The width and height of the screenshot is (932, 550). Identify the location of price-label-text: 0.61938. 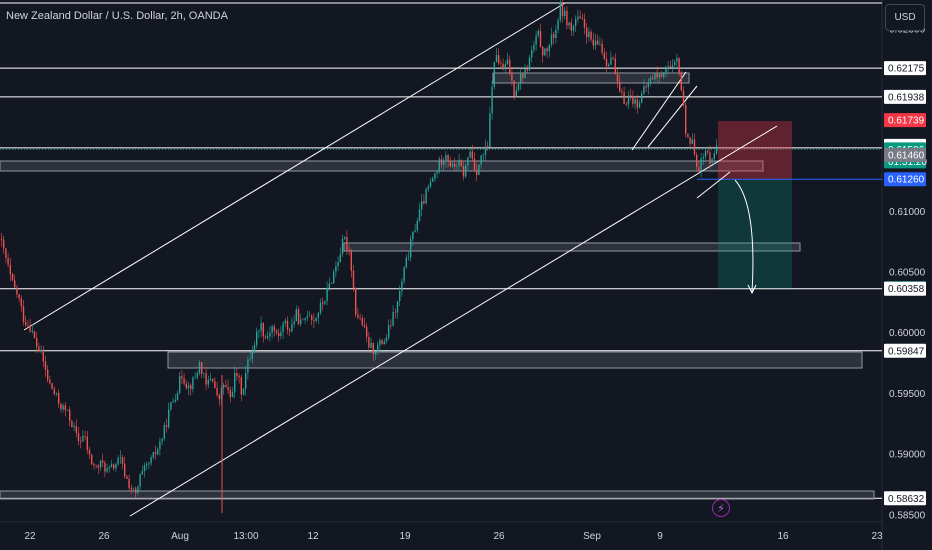
(906, 97).